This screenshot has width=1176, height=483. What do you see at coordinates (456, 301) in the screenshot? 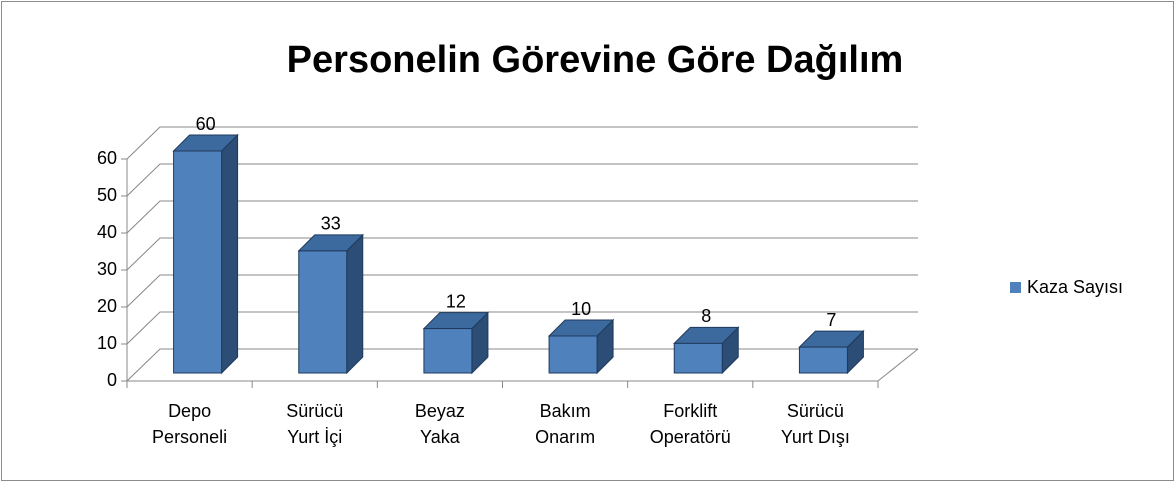
I see `value-label: 12` at bounding box center [456, 301].